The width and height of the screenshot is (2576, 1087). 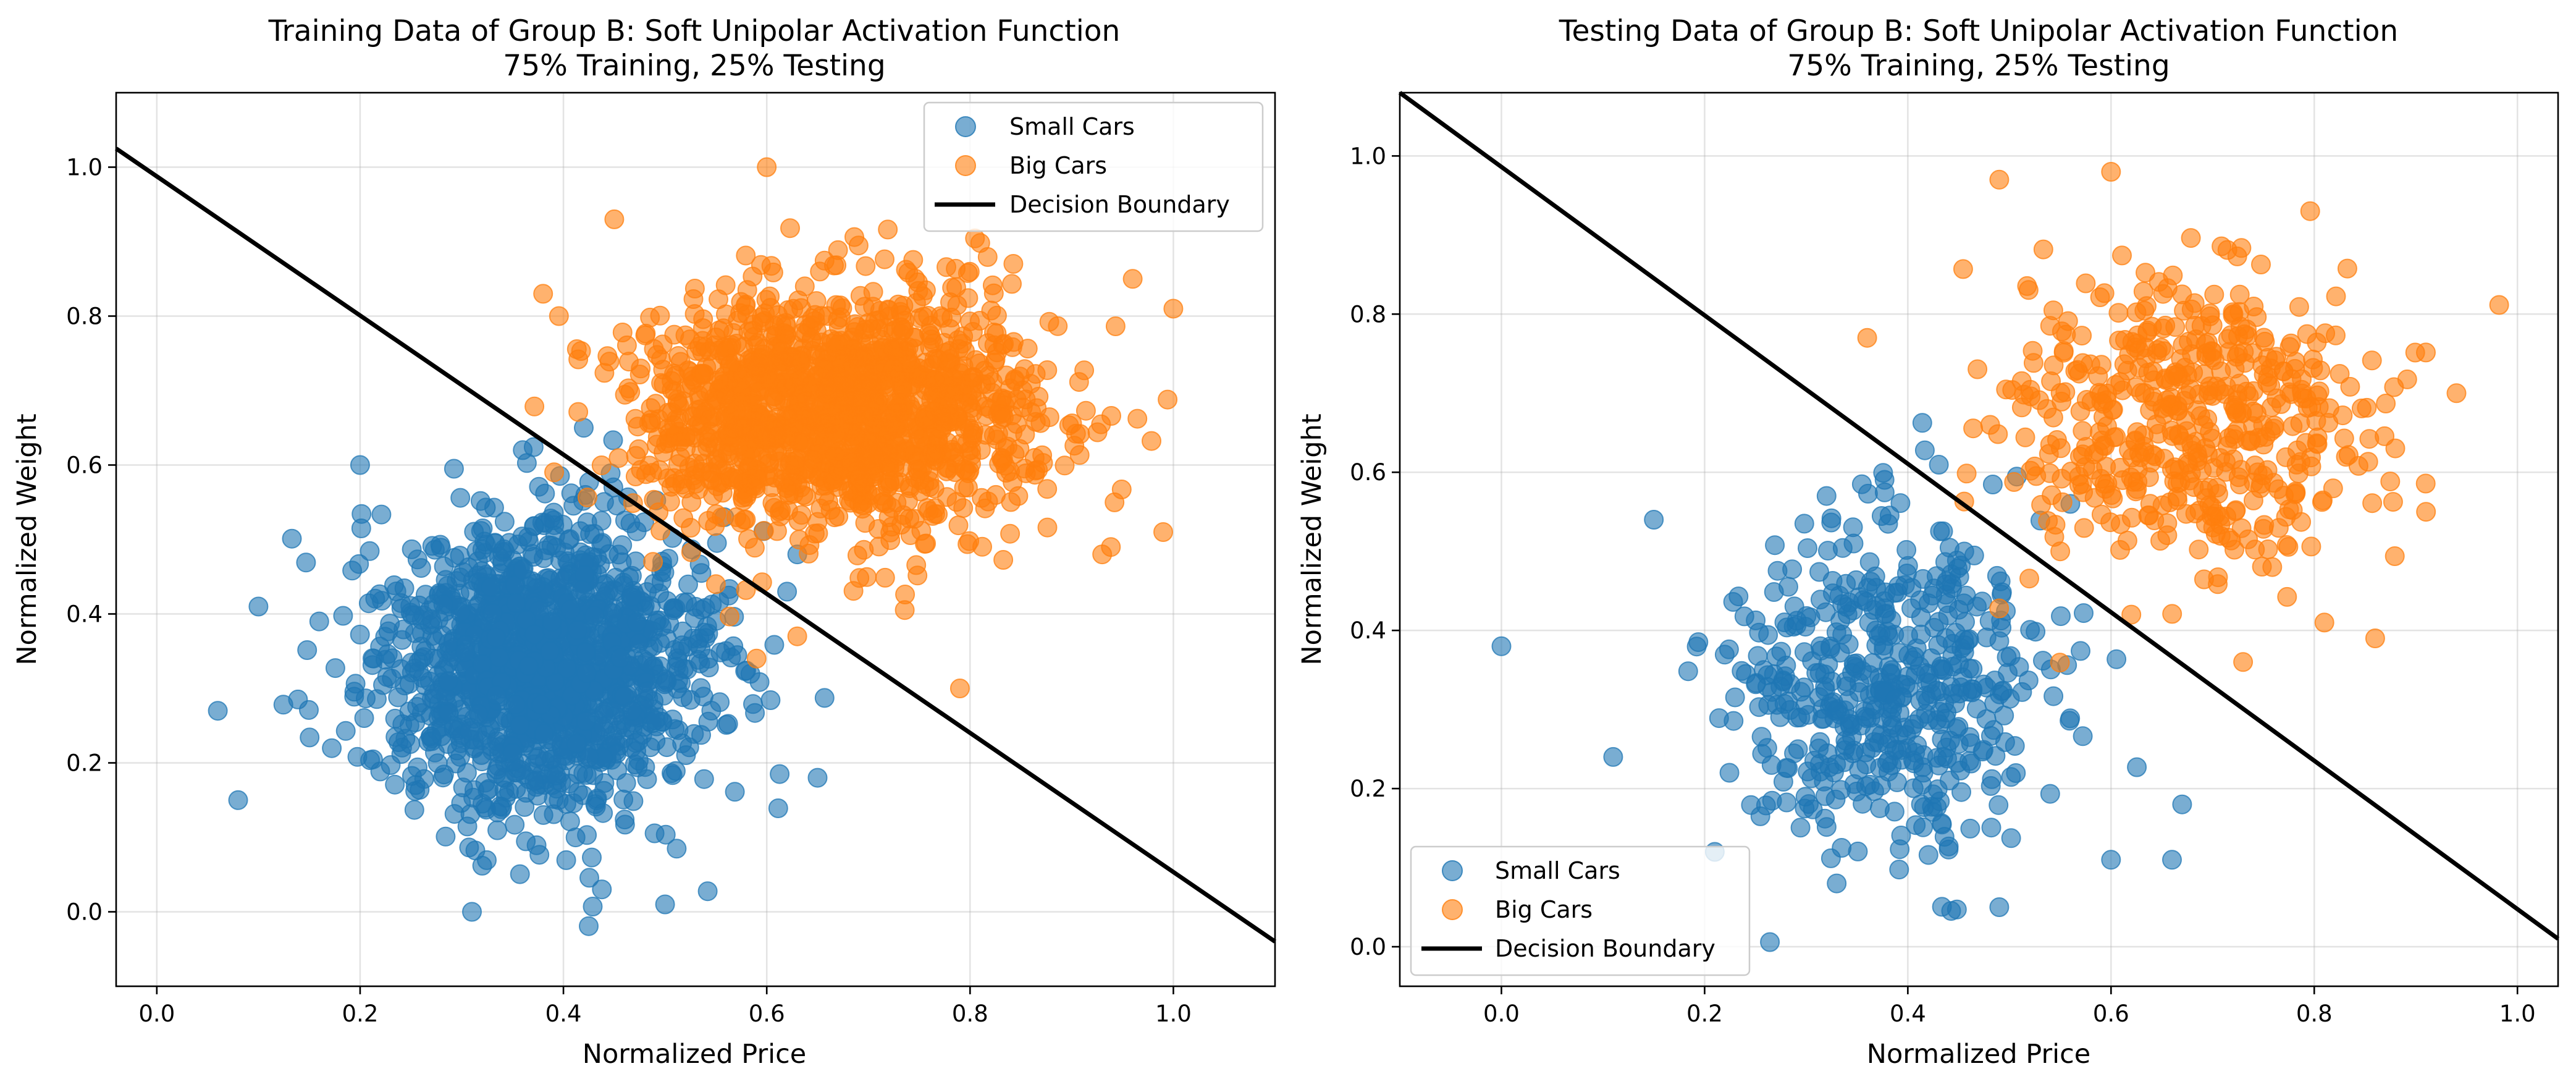 I want to click on x-tick-label: 0.4, so click(x=1908, y=1013).